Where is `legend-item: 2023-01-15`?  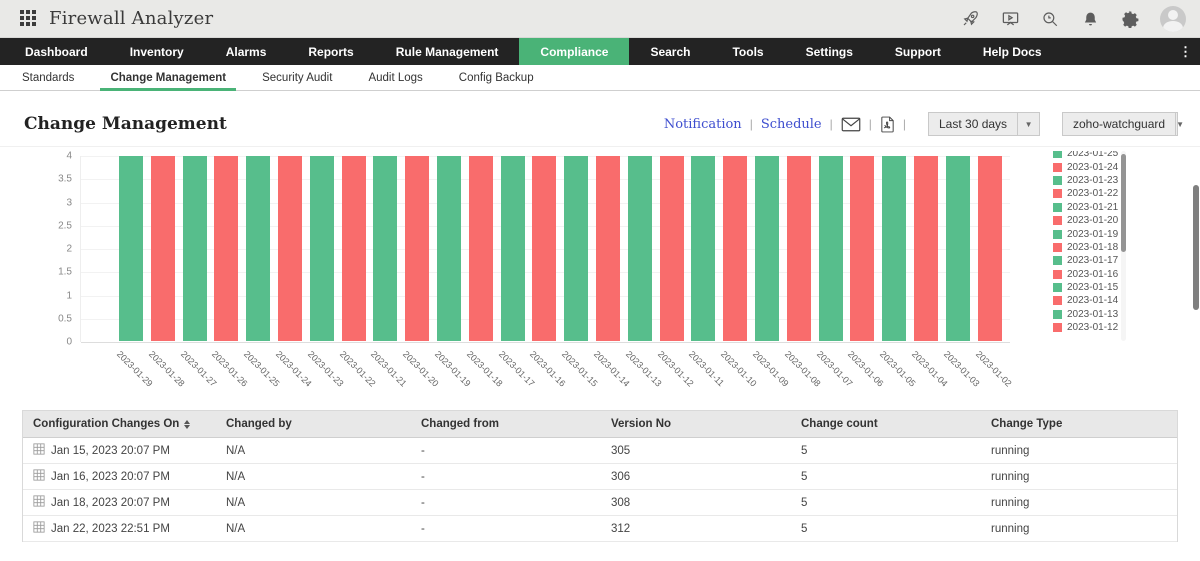 legend-item: 2023-01-15 is located at coordinates (1087, 287).